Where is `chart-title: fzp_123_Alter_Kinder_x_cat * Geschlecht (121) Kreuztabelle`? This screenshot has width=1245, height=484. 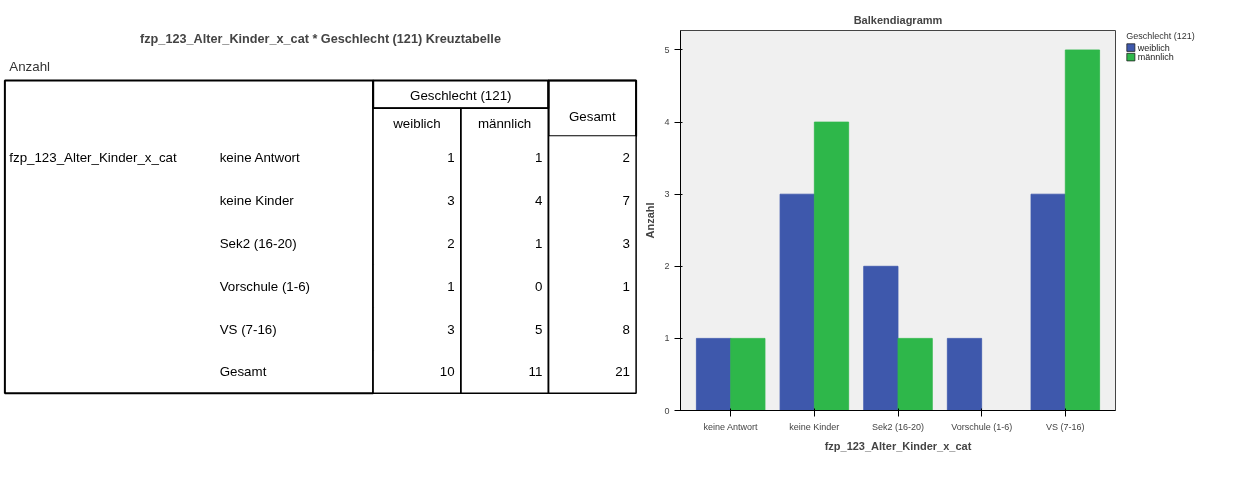 chart-title: fzp_123_Alter_Kinder_x_cat * Geschlecht (121) Kreuztabelle is located at coordinates (320, 38).